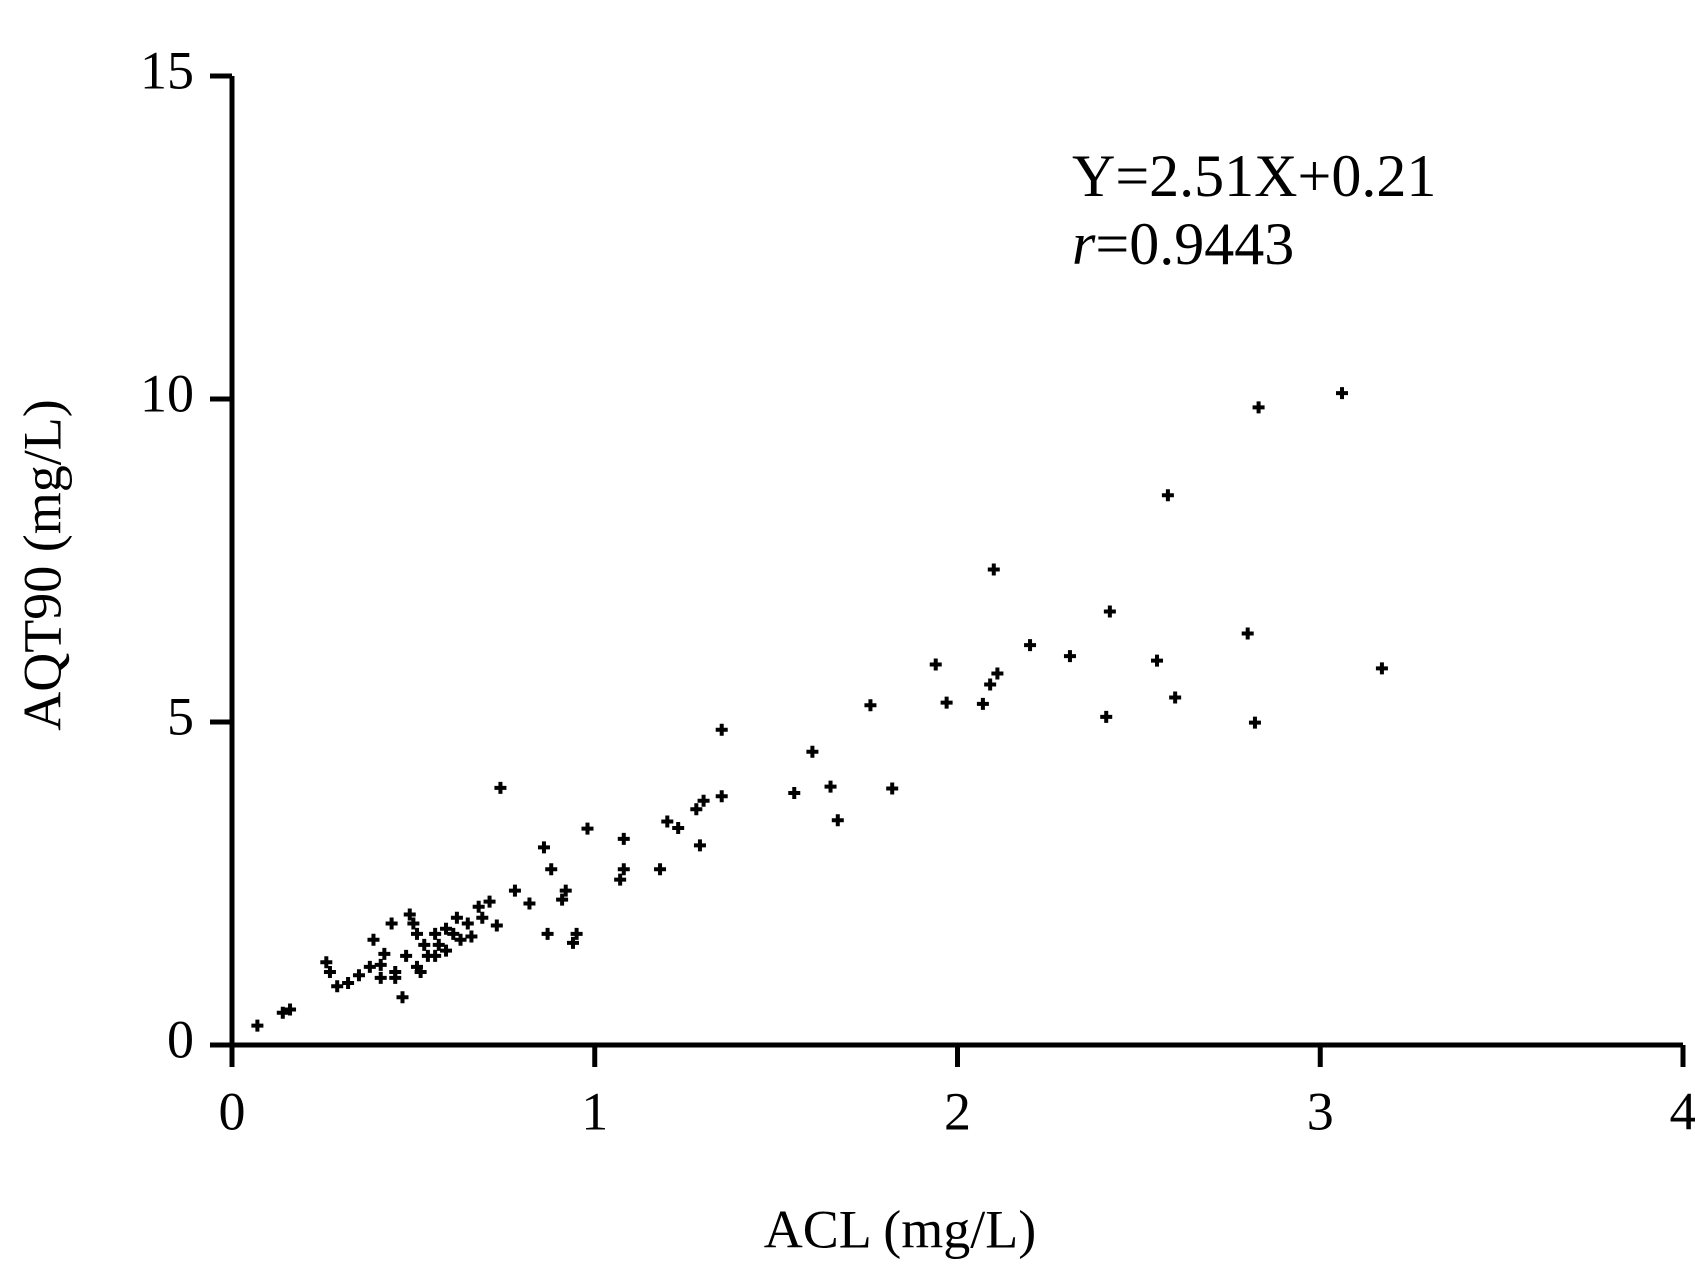  I want to click on x-tick-label: 2, so click(957, 1111).